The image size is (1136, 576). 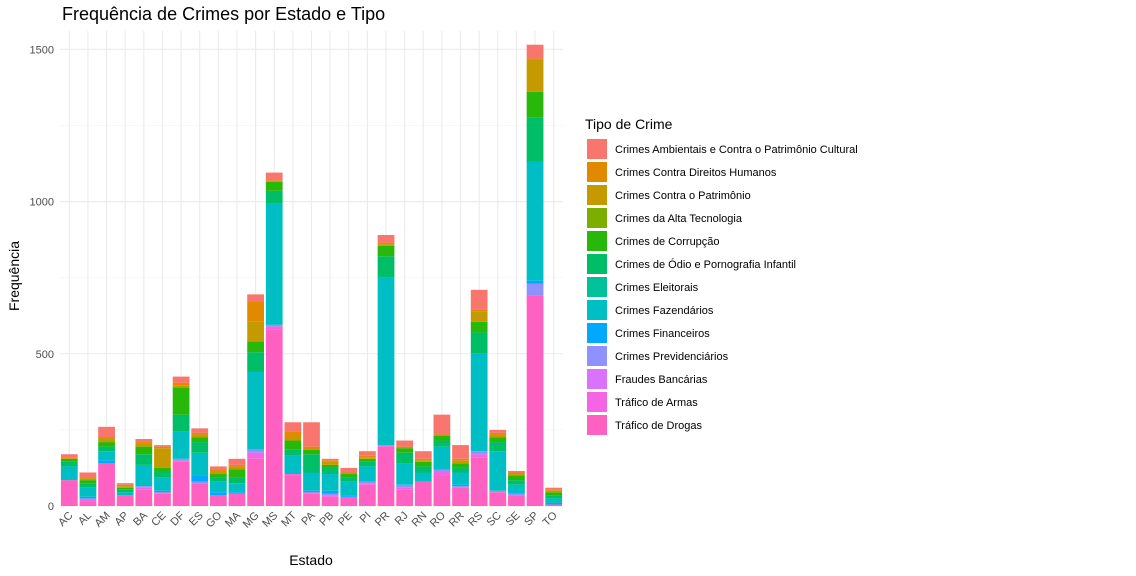 What do you see at coordinates (237, 499) in the screenshot?
I see `bar-segment: MA – Tráfico de Drogas: 40` at bounding box center [237, 499].